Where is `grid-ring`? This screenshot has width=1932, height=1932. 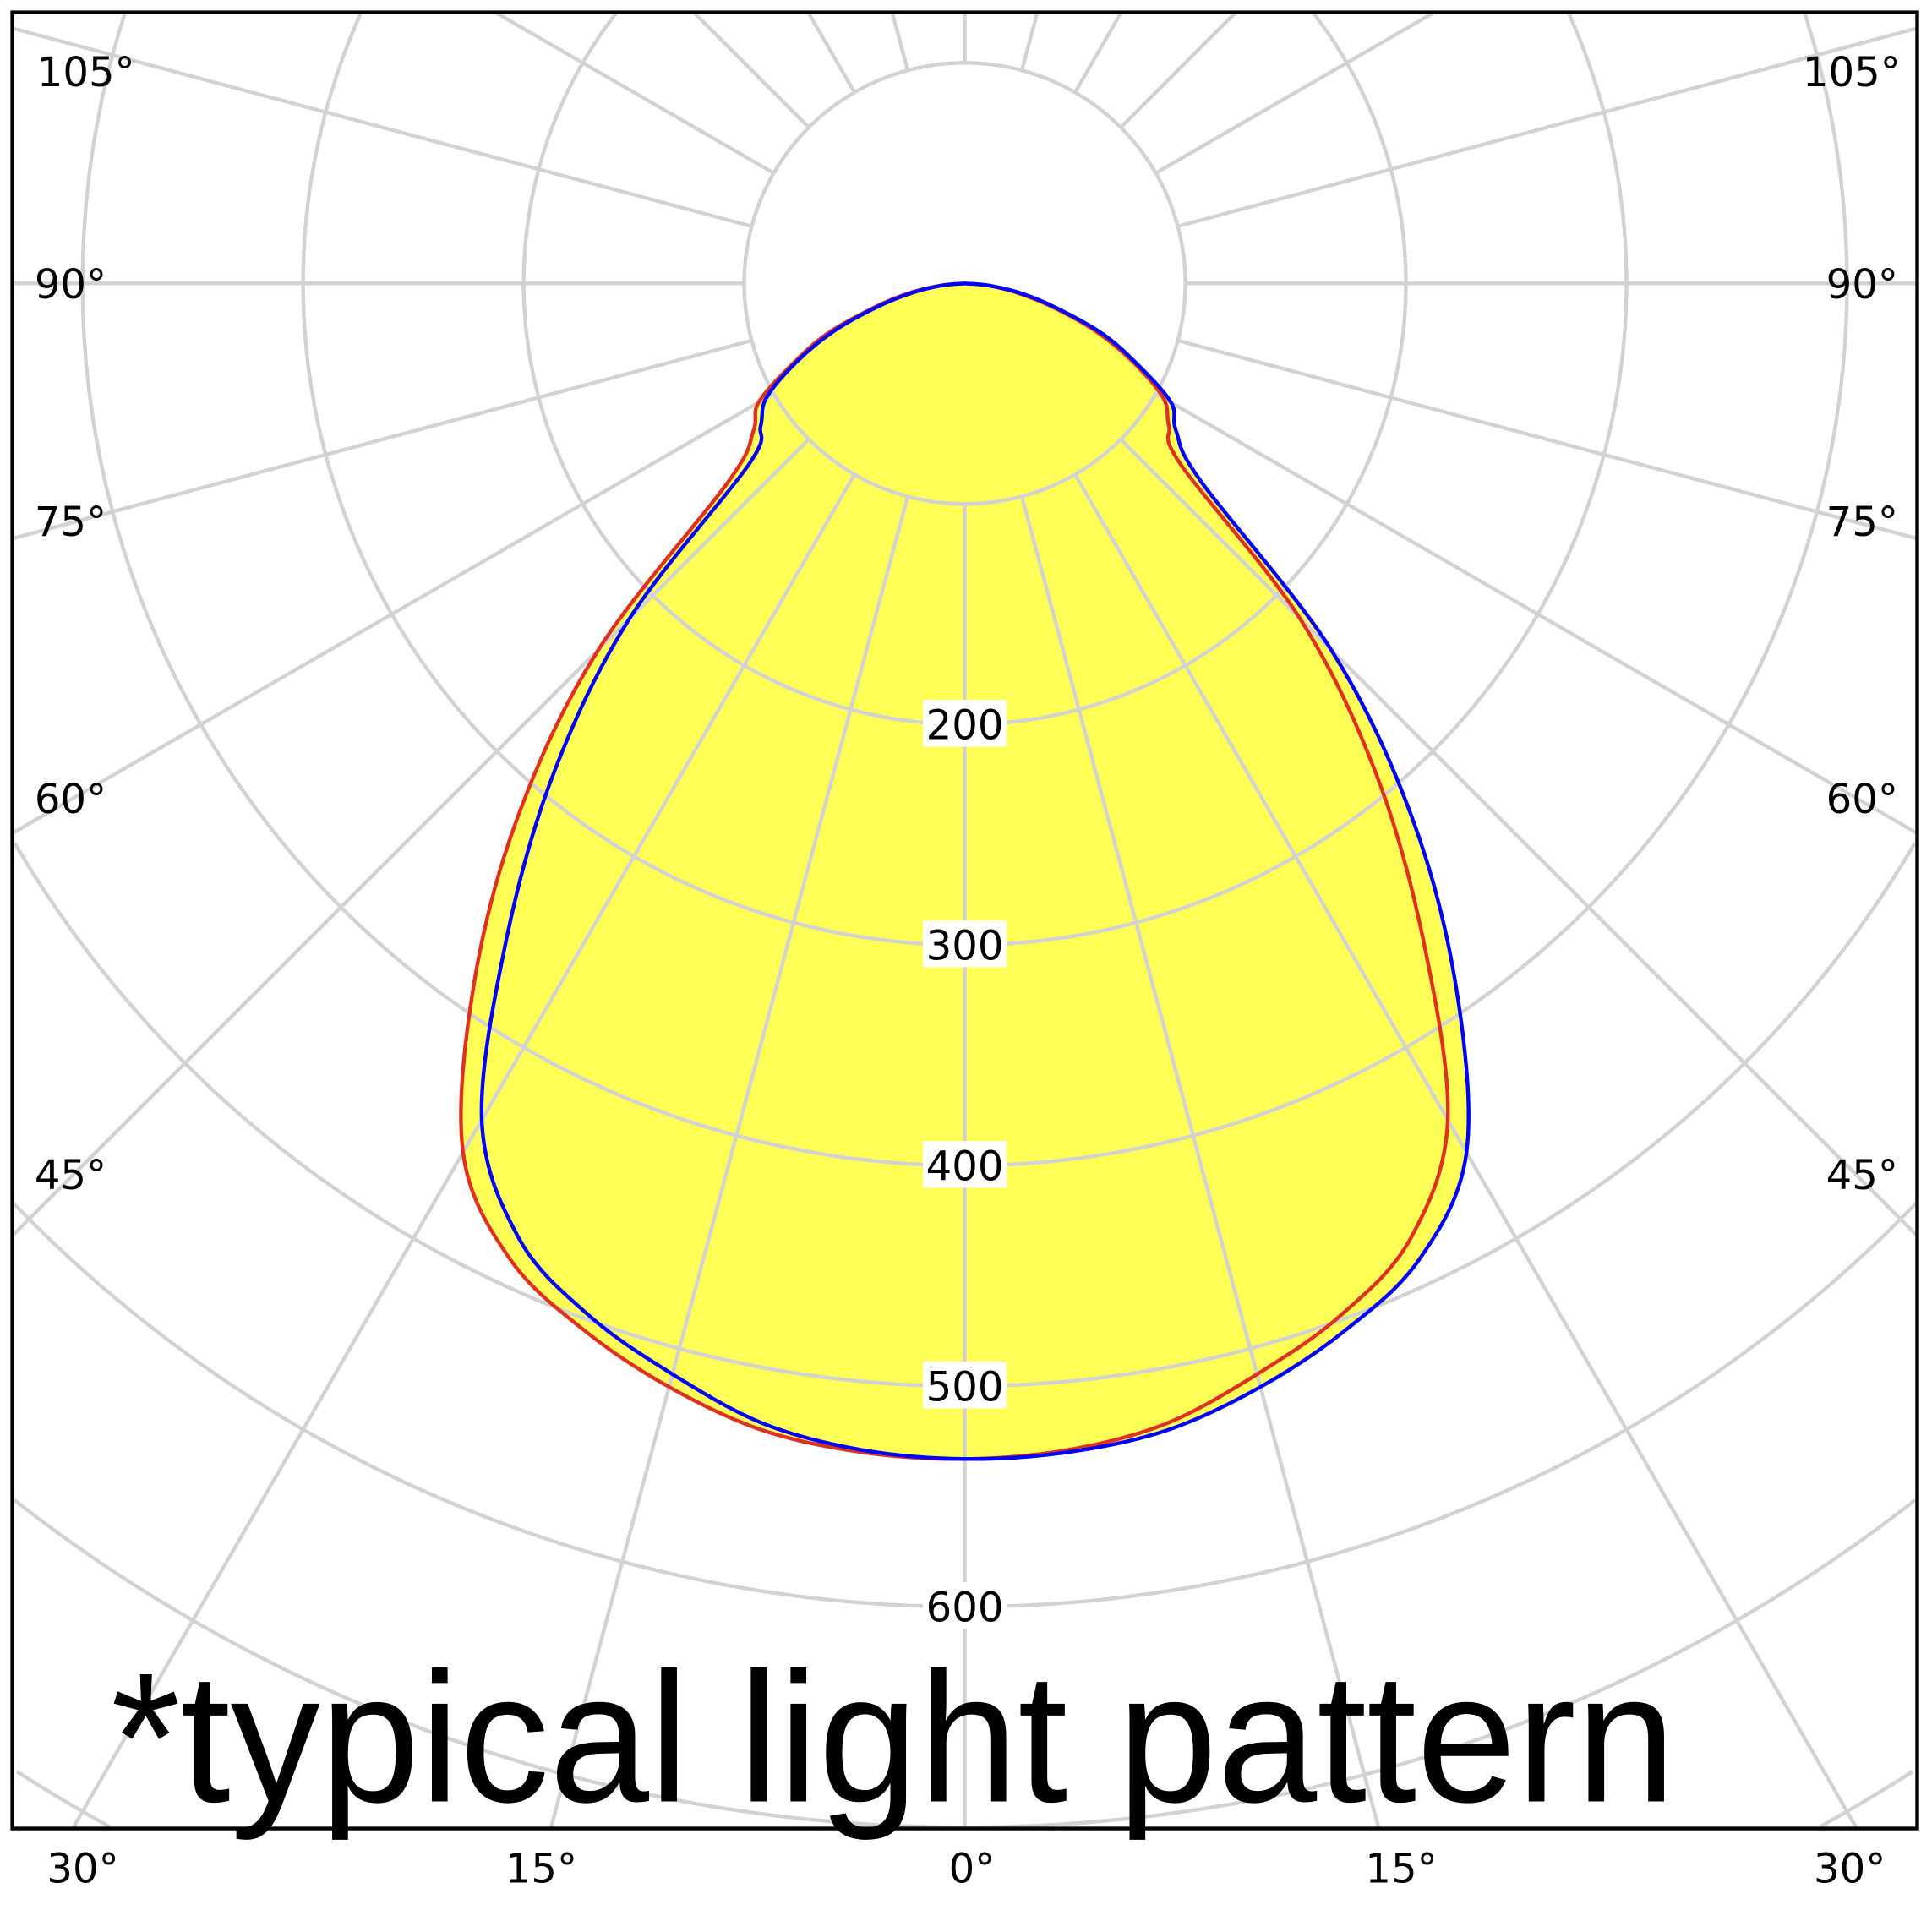 grid-ring is located at coordinates (964, 1799).